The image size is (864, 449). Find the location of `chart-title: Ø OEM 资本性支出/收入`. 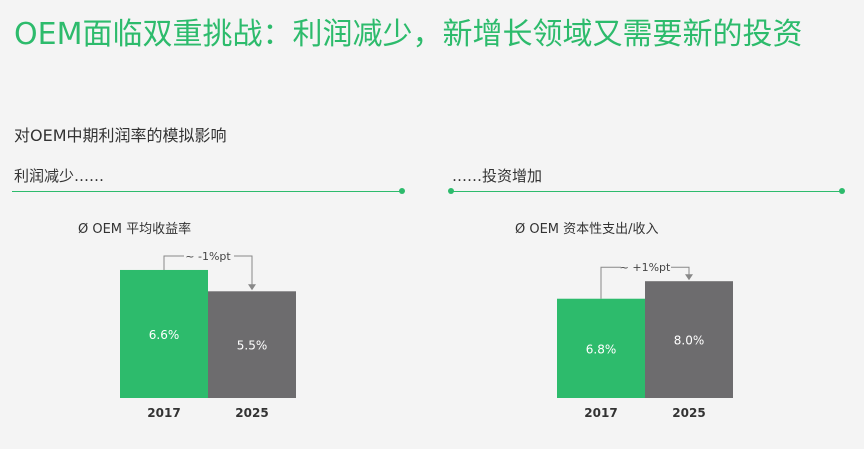

chart-title: Ø OEM 资本性支出/收入 is located at coordinates (587, 229).